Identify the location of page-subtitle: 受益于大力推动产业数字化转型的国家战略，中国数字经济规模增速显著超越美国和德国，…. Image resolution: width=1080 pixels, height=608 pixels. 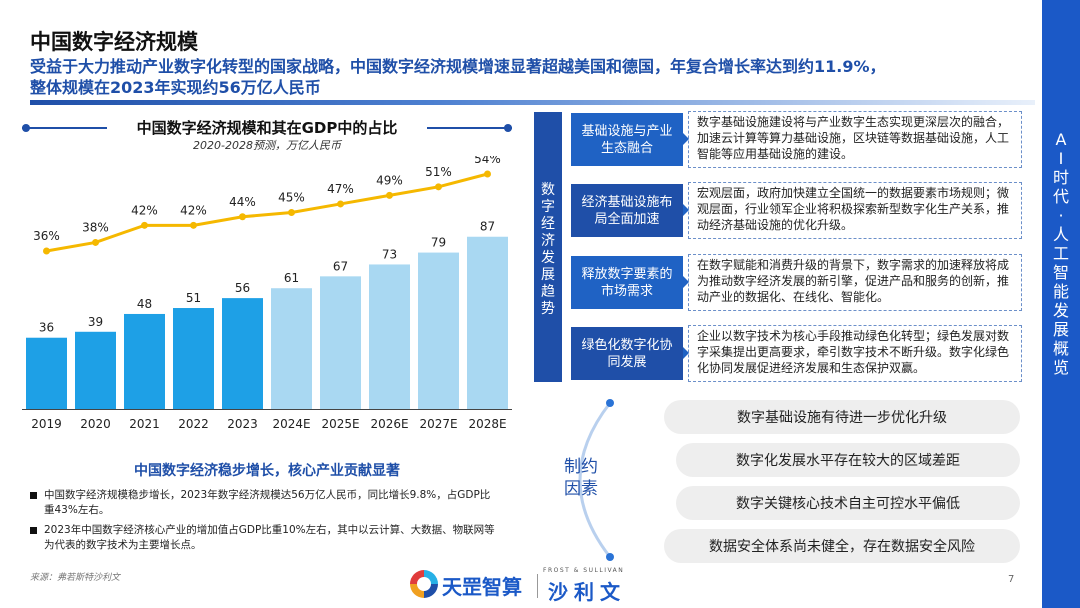
(530, 77).